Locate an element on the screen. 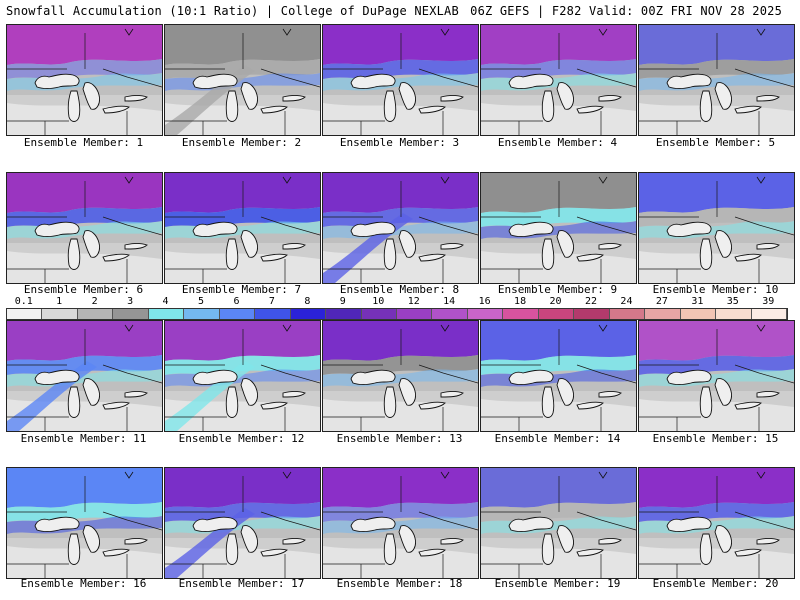  panel-label: Ensemble Member: 3 is located at coordinates (399, 142).